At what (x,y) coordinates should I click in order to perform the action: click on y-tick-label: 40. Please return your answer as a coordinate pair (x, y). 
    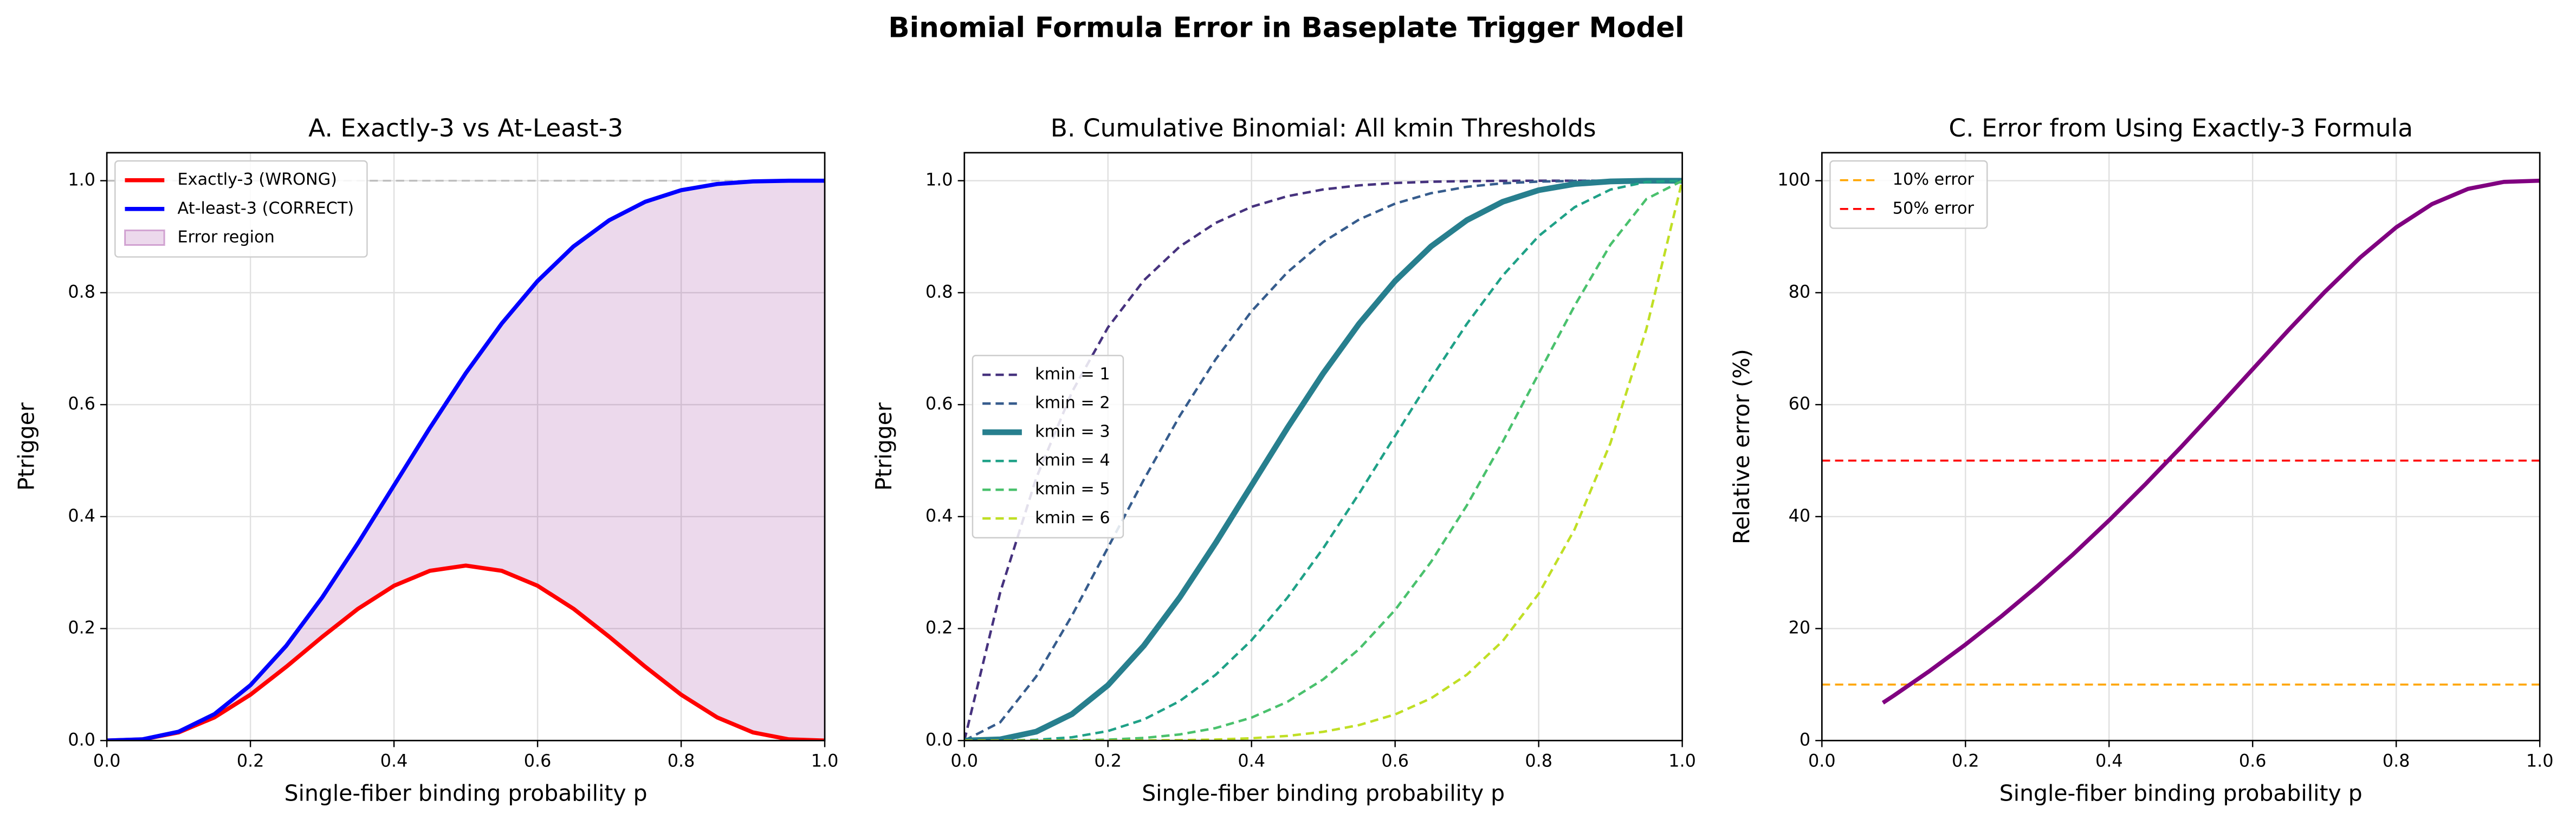
    Looking at the image, I should click on (1800, 515).